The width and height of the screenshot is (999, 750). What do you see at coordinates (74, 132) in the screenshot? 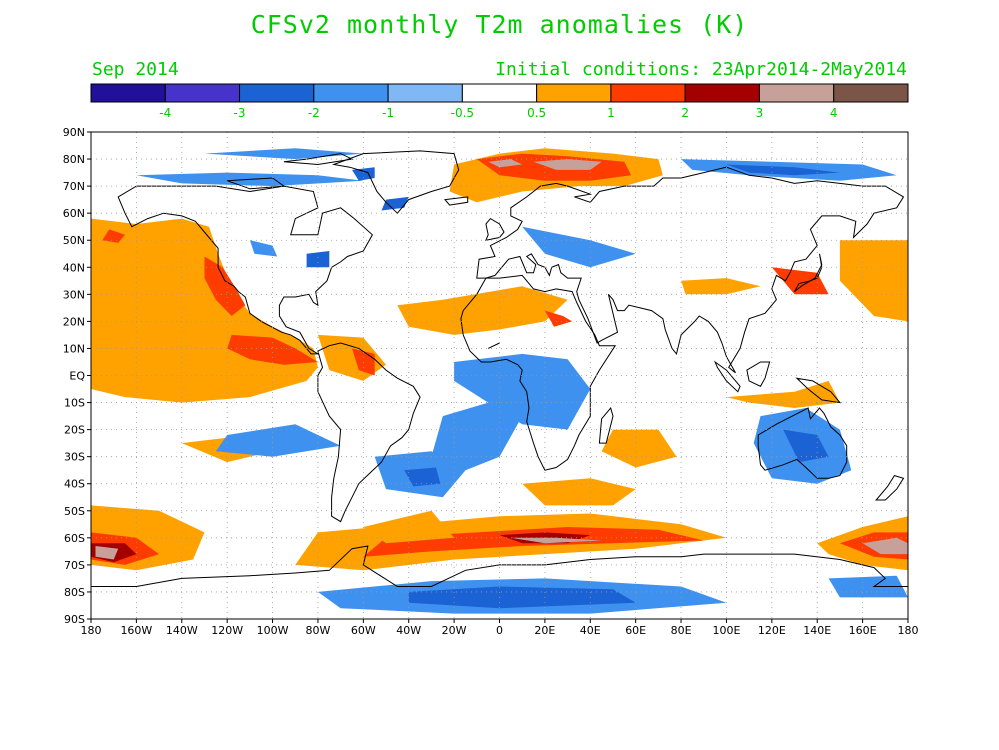
I see `latitude-label: 90N` at bounding box center [74, 132].